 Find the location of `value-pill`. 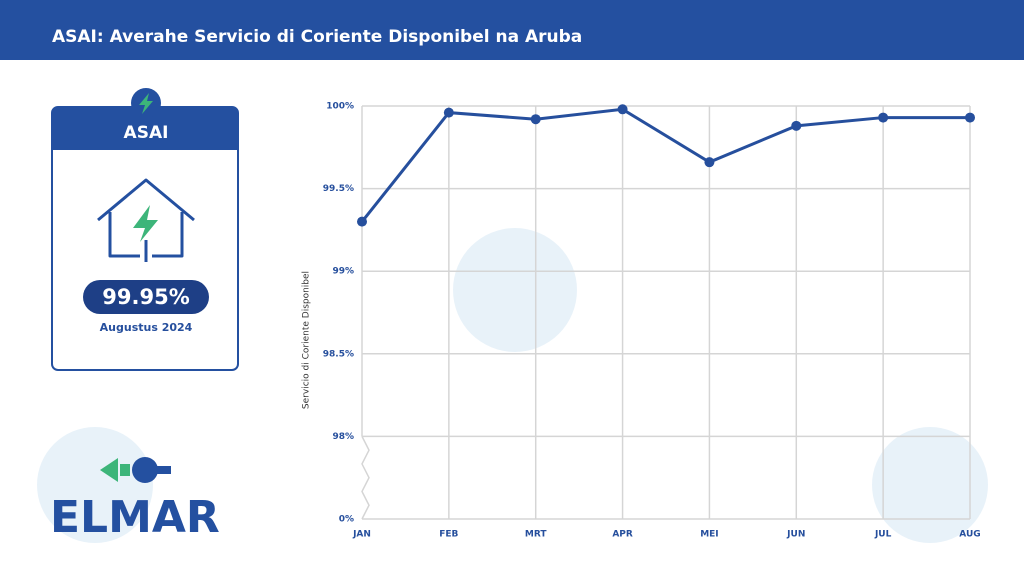

value-pill is located at coordinates (146, 297).